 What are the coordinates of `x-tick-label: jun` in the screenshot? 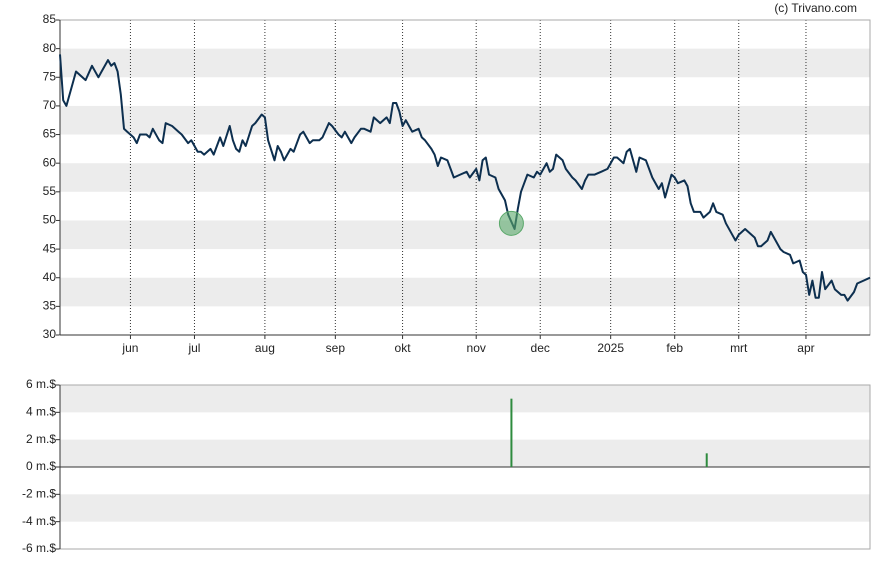 It's located at (129, 348).